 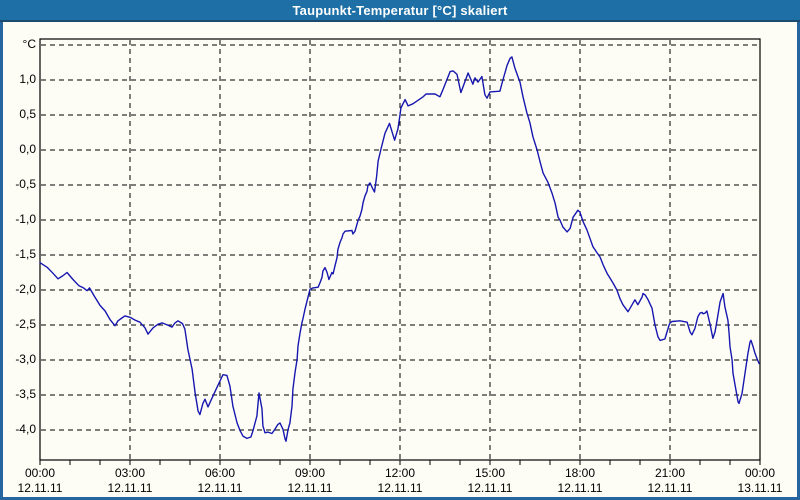 What do you see at coordinates (29, 44) in the screenshot?
I see `y-axis-tick-label: °C` at bounding box center [29, 44].